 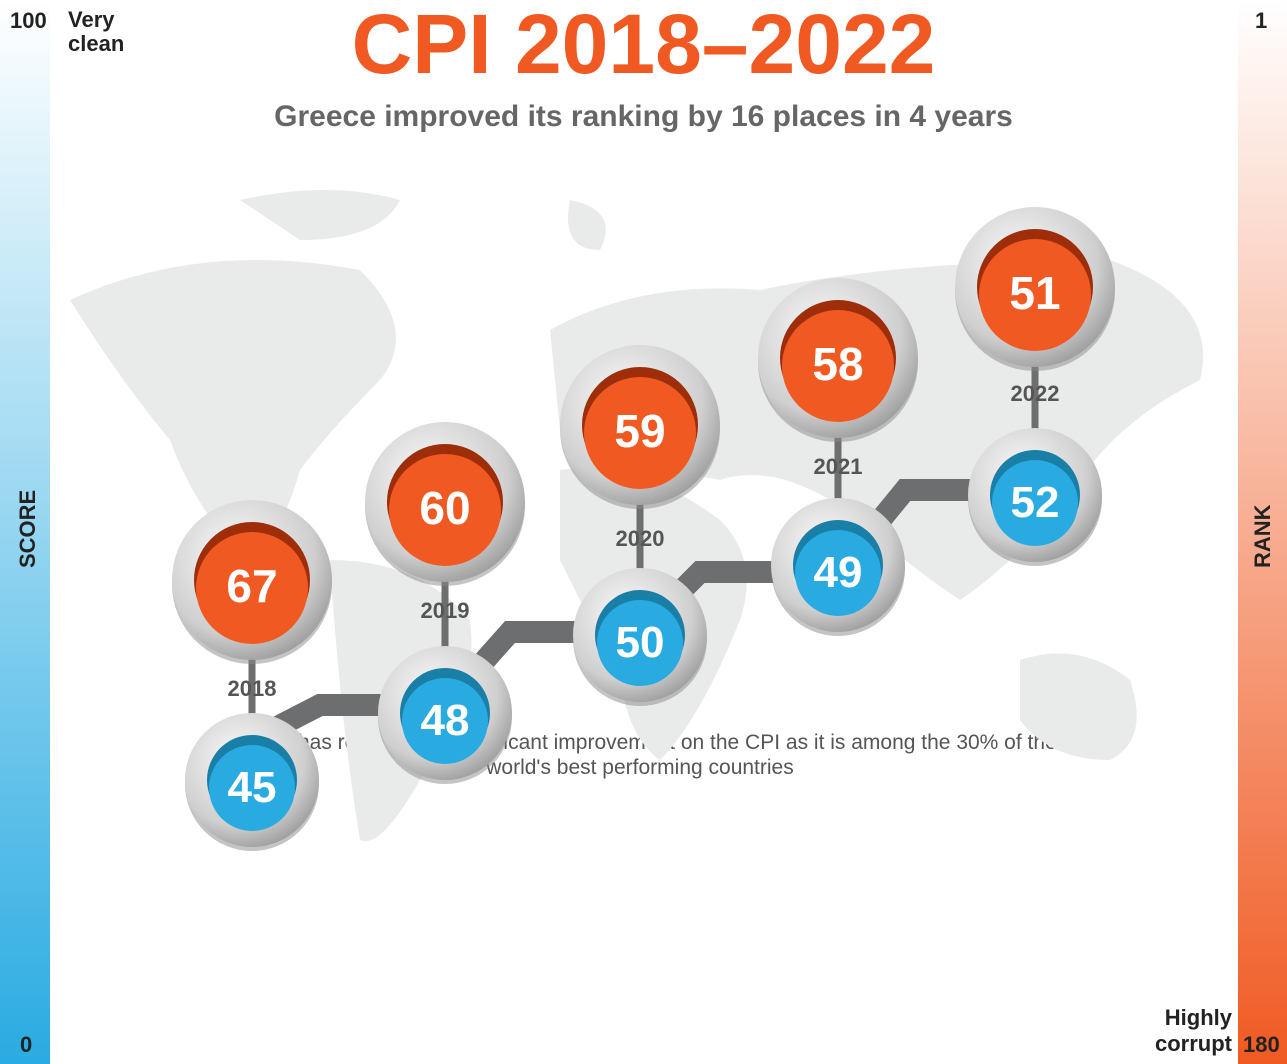 I want to click on rank-bottom-label: Highly corrupt, so click(x=1193, y=1030).